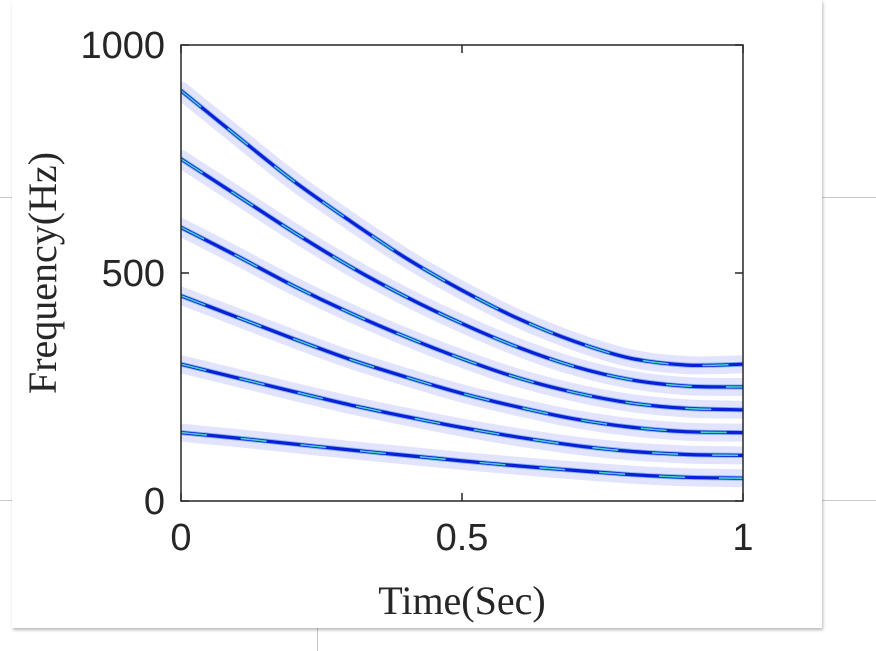 Image resolution: width=876 pixels, height=651 pixels. Describe the element at coordinates (742, 538) in the screenshot. I see `x-tick-label-2: 1` at that location.